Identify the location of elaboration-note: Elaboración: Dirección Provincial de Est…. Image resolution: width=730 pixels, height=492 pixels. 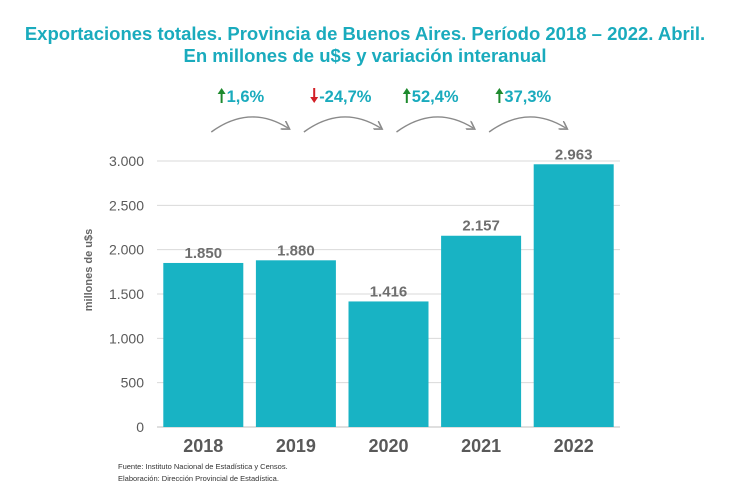
(198, 478).